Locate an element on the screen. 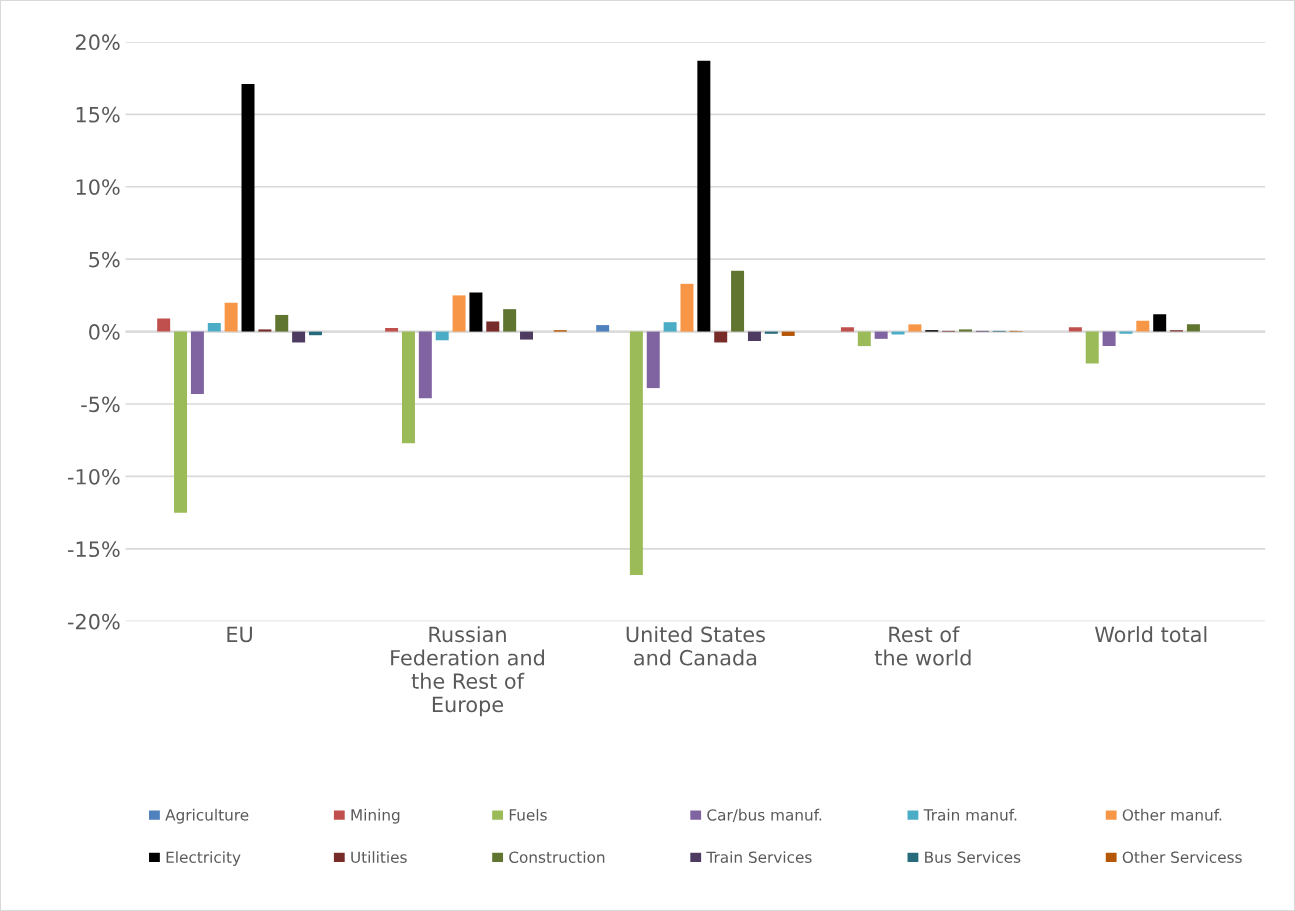  legend-label: Construction is located at coordinates (557, 857).